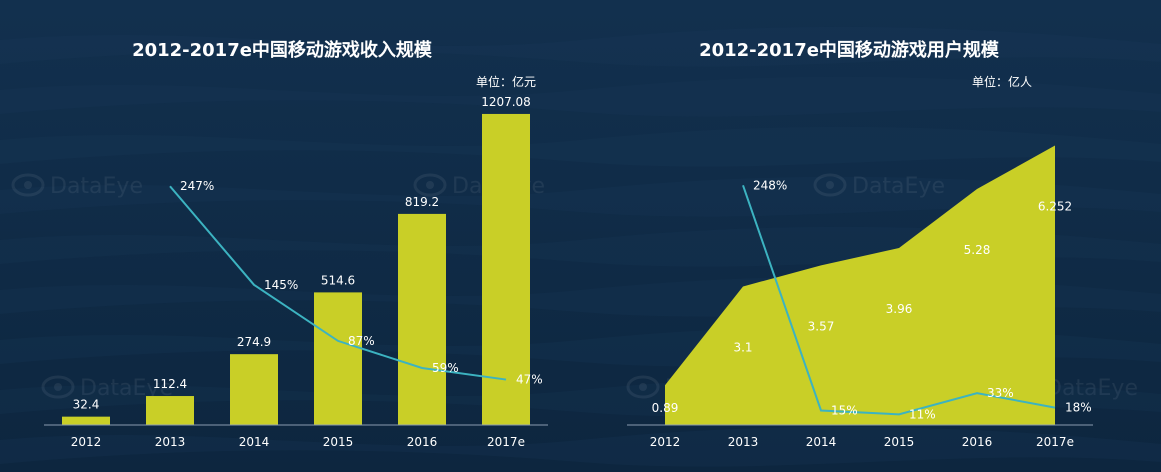 This screenshot has height=472, width=1161. Describe the element at coordinates (862, 442) in the screenshot. I see `users-x-ticks: 2012 2013 2014 2015 2016 2017e` at that location.